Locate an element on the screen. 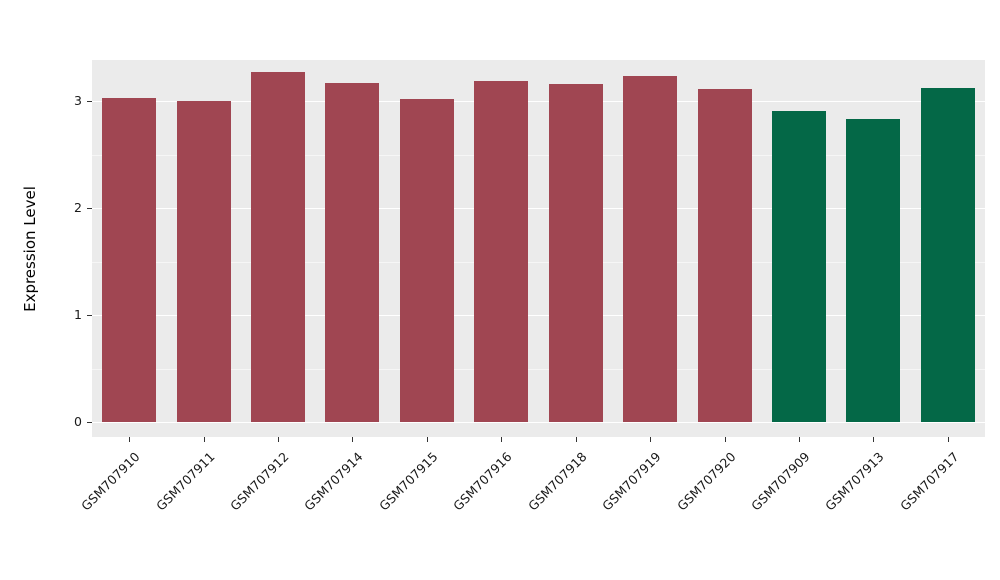 The image size is (1000, 580). bar-GSM707919 is located at coordinates (650, 249).